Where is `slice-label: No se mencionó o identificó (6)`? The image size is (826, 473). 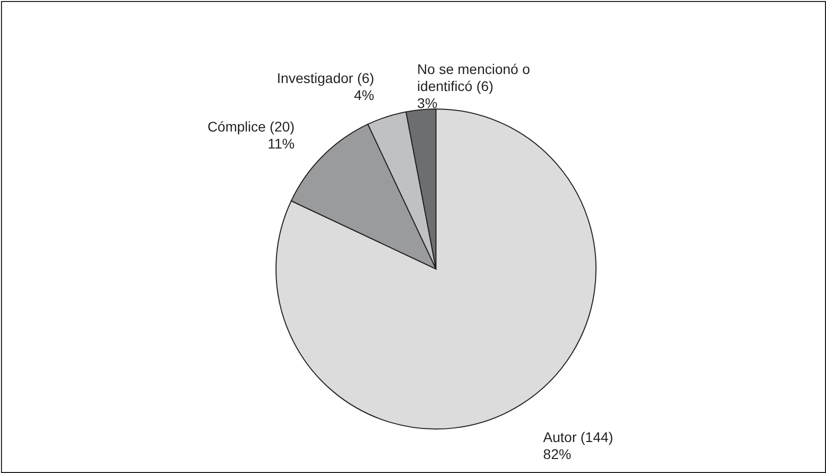
slice-label: No se mencionó o identificó (6) is located at coordinates (473, 77).